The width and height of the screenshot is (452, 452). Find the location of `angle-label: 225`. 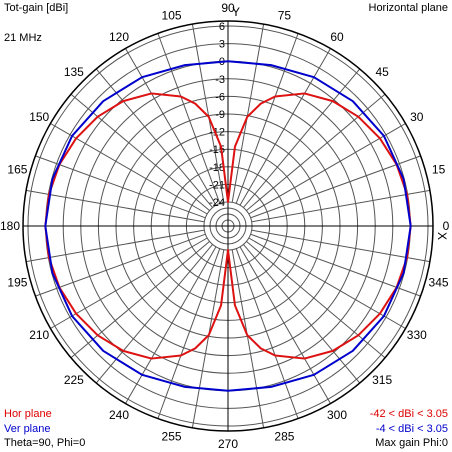

angle-label: 225 is located at coordinates (74, 380).